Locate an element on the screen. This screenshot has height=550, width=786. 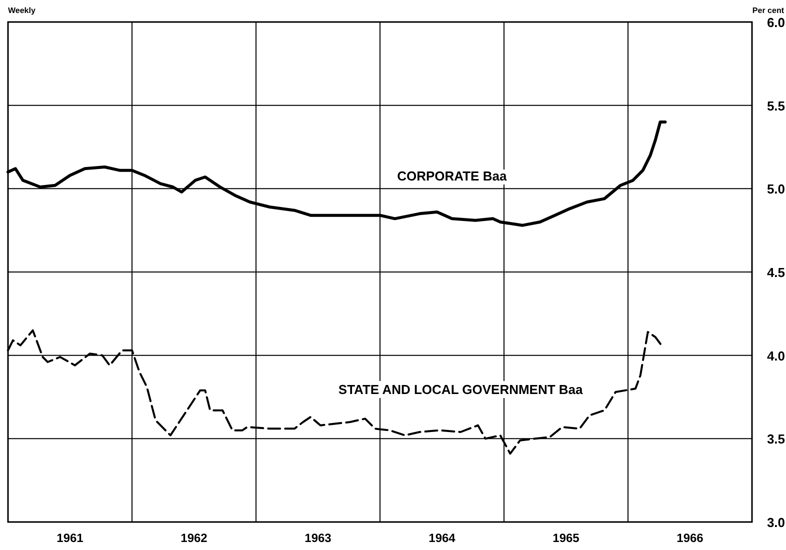
y-tick-label: 5.0 is located at coordinates (776, 189).